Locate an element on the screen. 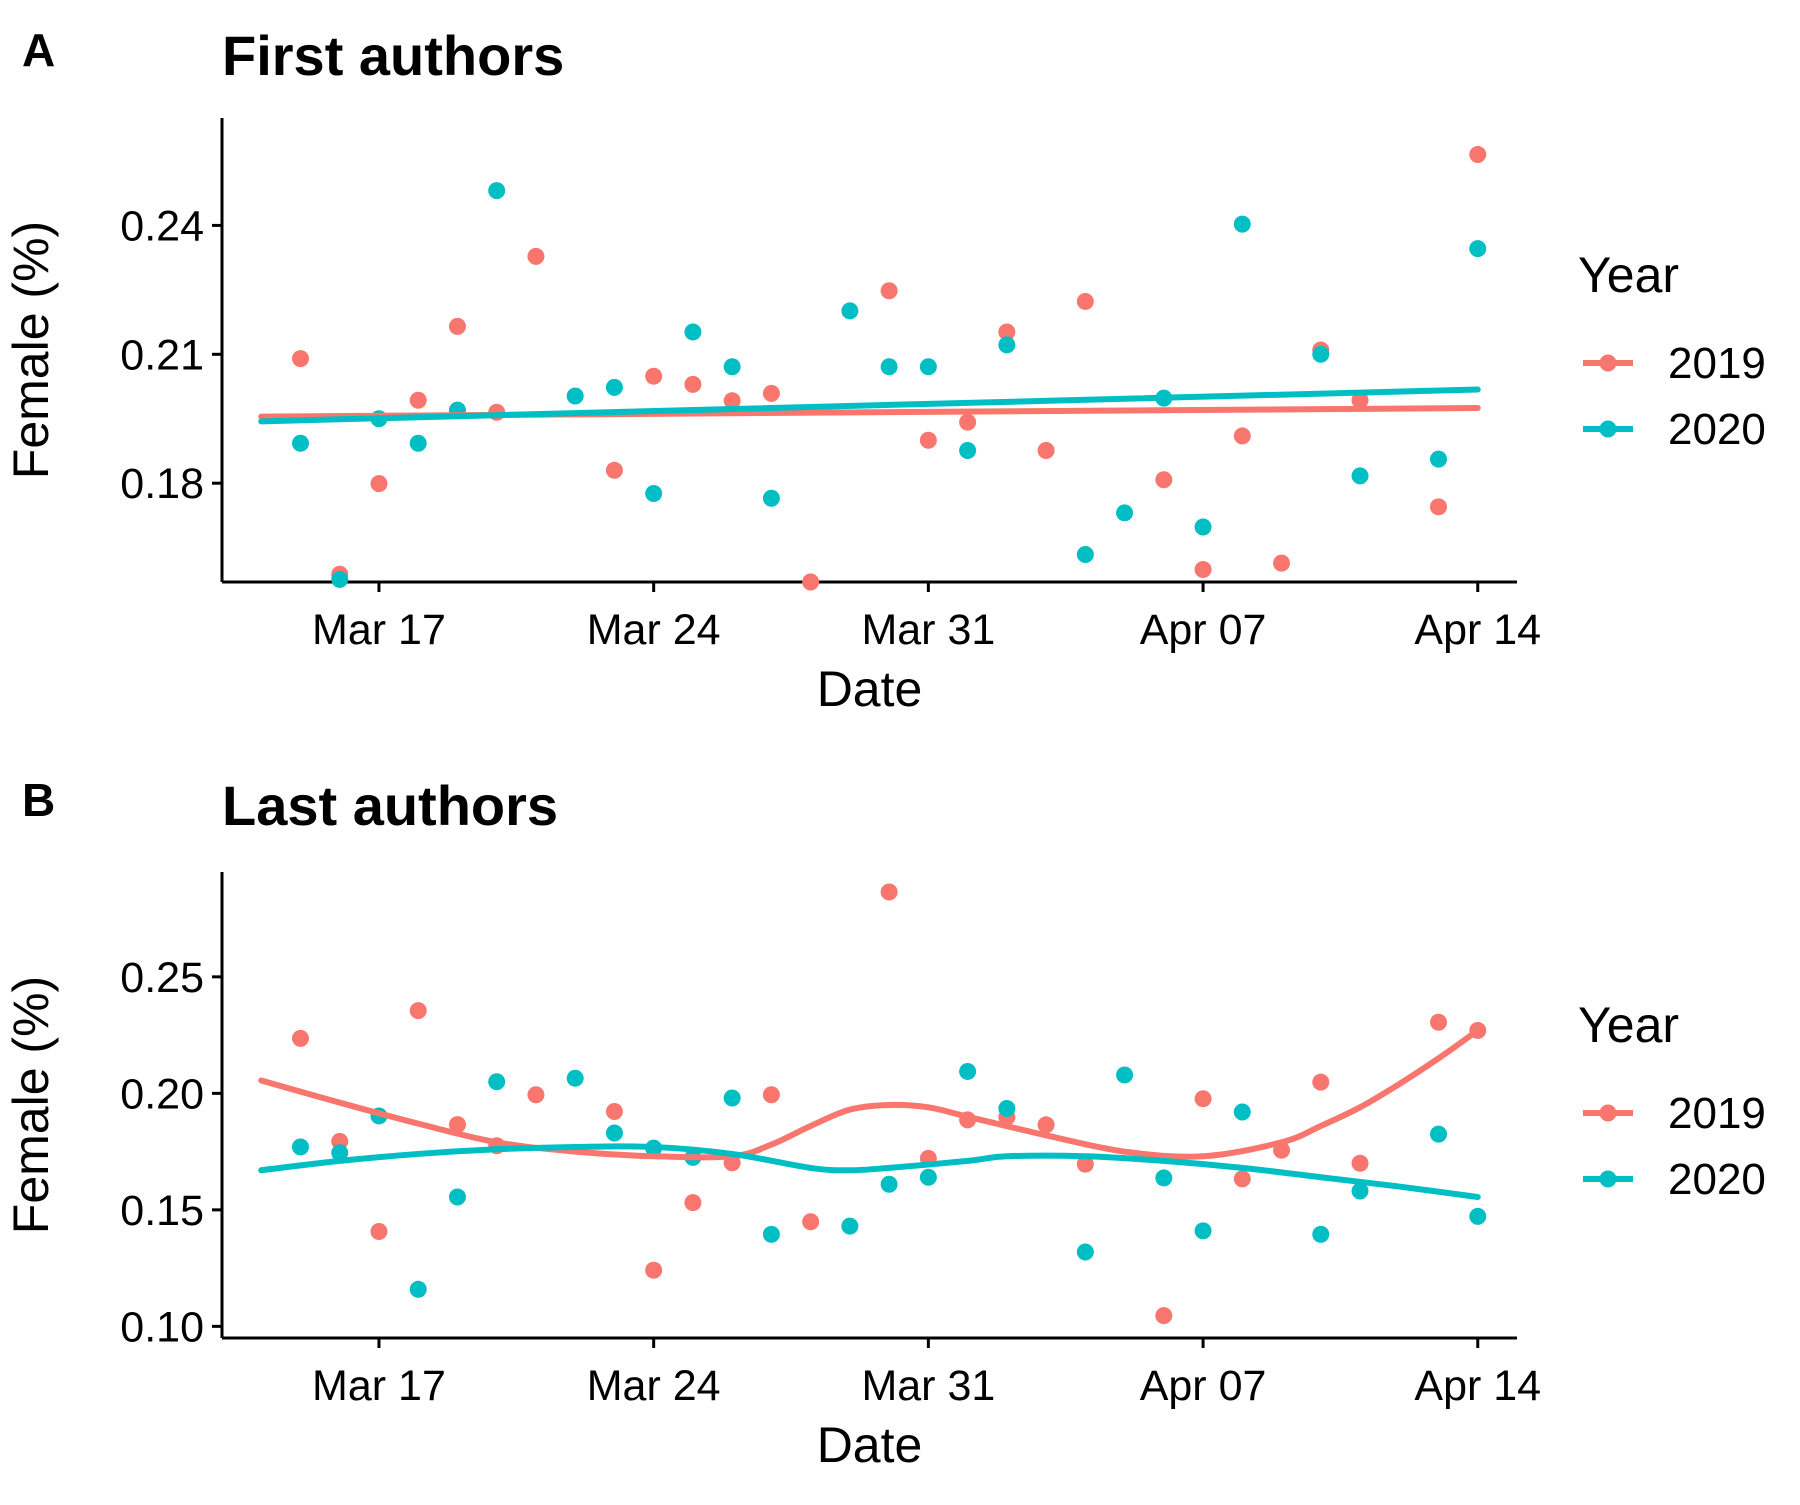 The width and height of the screenshot is (1800, 1505). y-tick-label: 0.10 is located at coordinates (162, 1327).